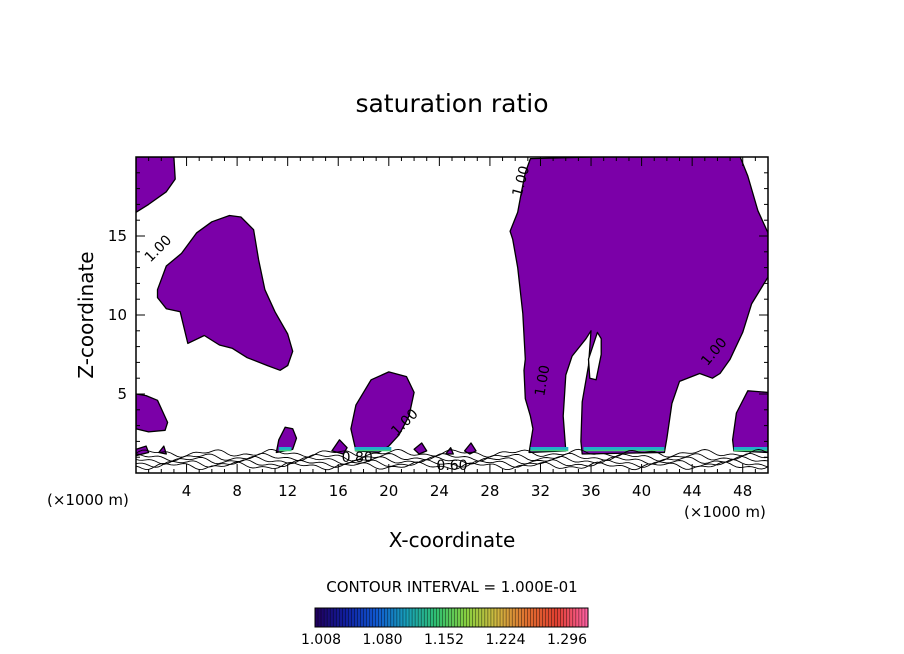  What do you see at coordinates (122, 394) in the screenshot?
I see `y-tick-label: 5` at bounding box center [122, 394].